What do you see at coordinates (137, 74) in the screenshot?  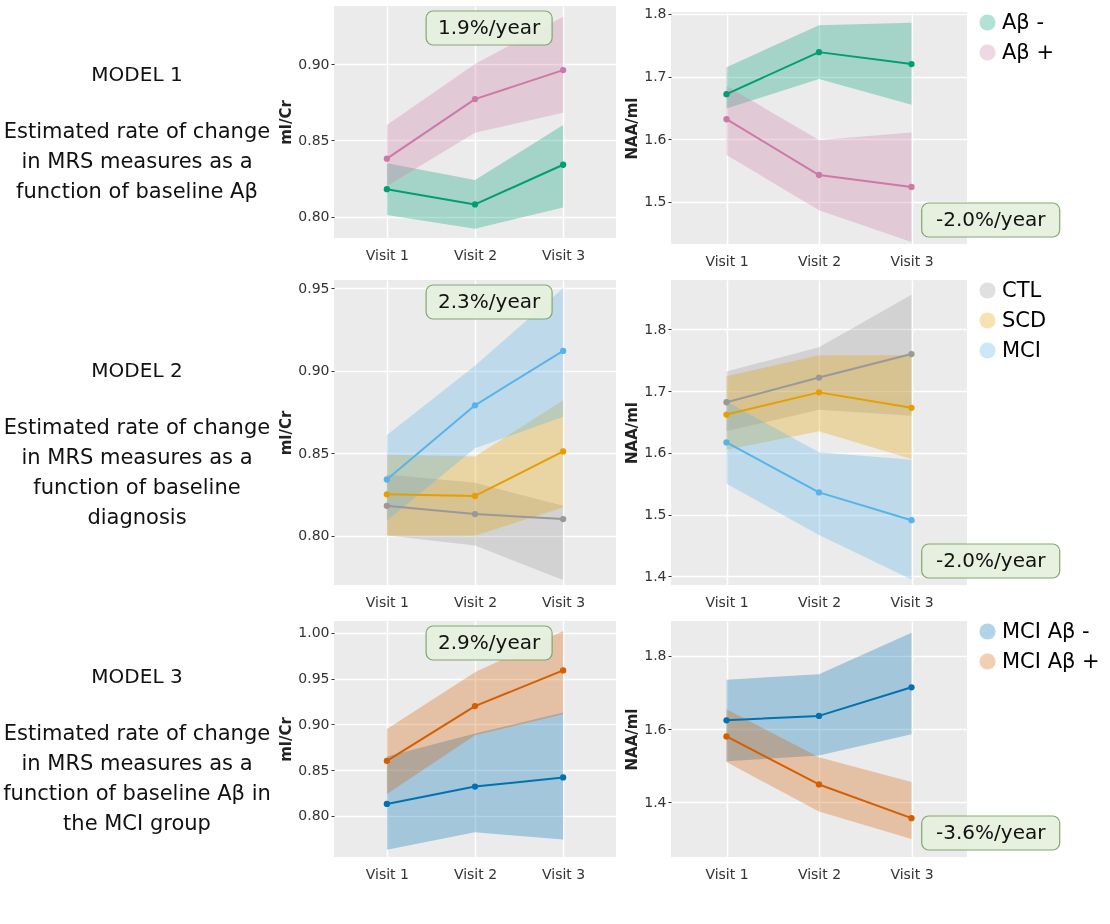 I see `text: MODEL 1` at bounding box center [137, 74].